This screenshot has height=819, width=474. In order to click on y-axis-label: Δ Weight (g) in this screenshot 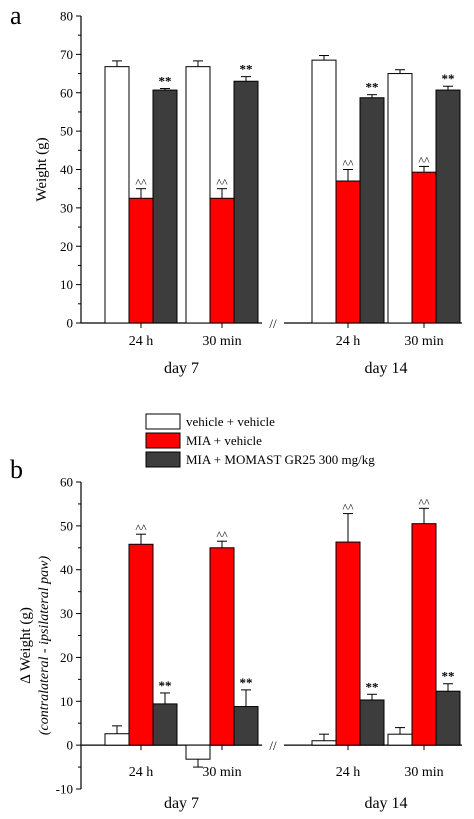, I will do `click(26, 645)`.